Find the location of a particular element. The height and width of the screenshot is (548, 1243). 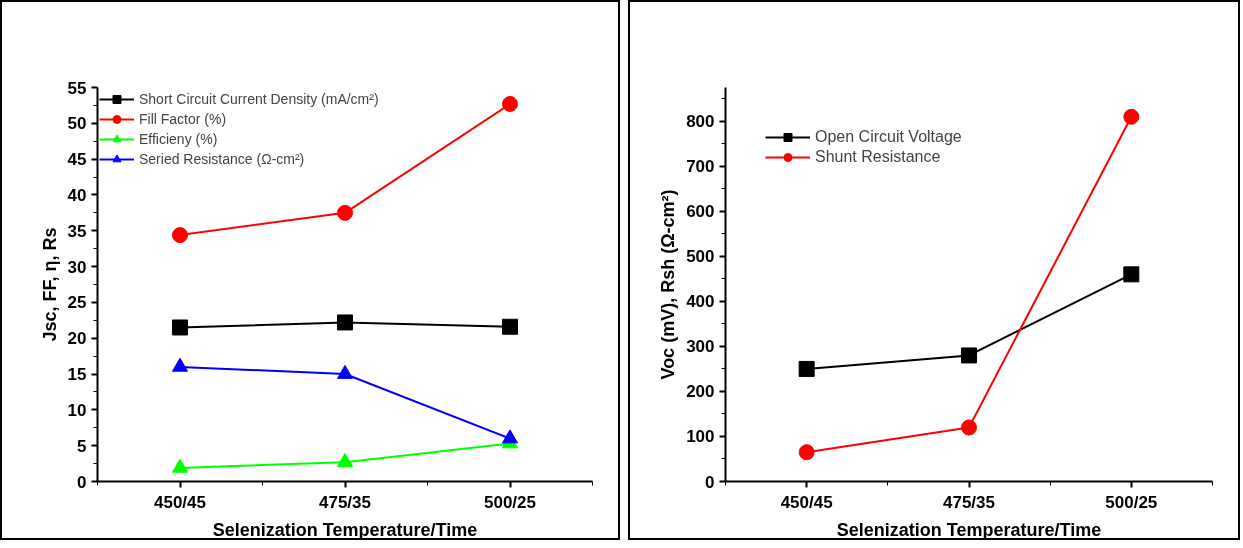

legend-label: Efficieny (%) is located at coordinates (178, 139).